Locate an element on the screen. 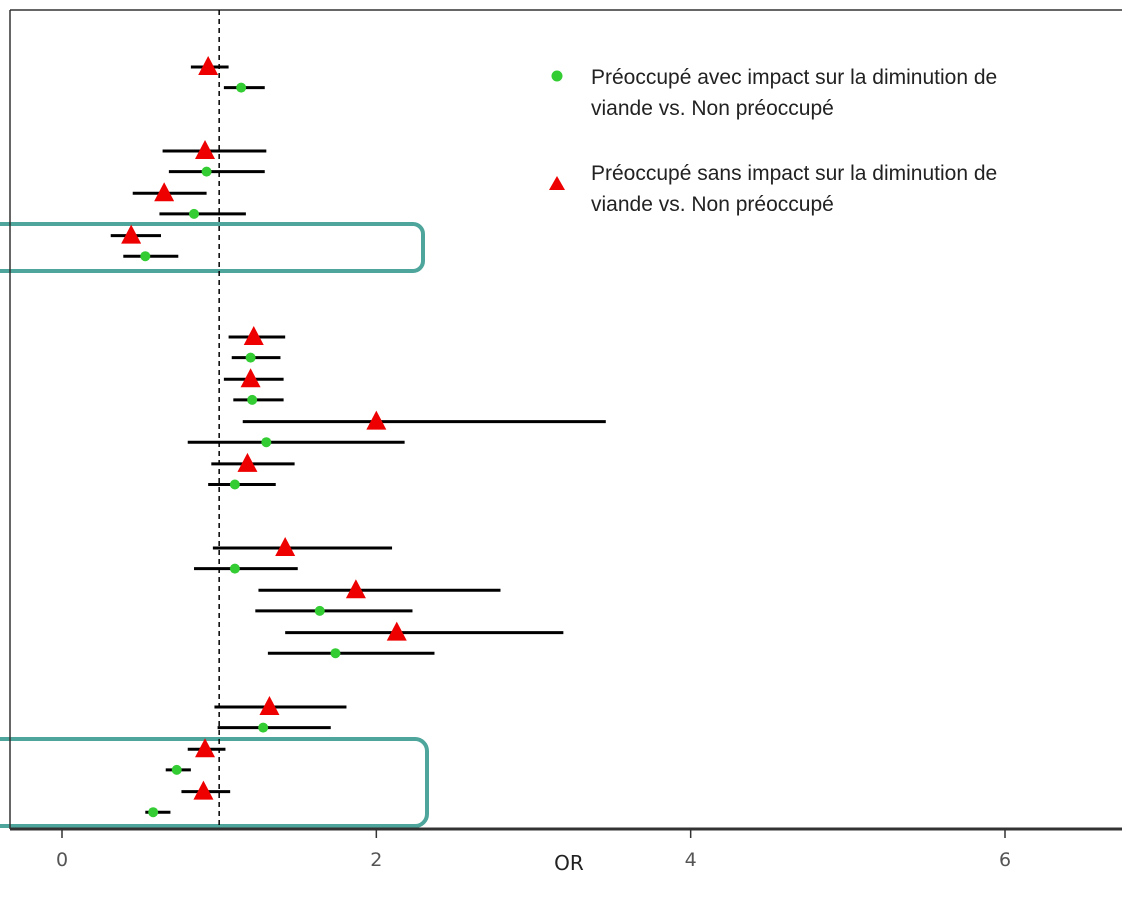 The image size is (1122, 902). x-tick-label: 0 is located at coordinates (62, 860).